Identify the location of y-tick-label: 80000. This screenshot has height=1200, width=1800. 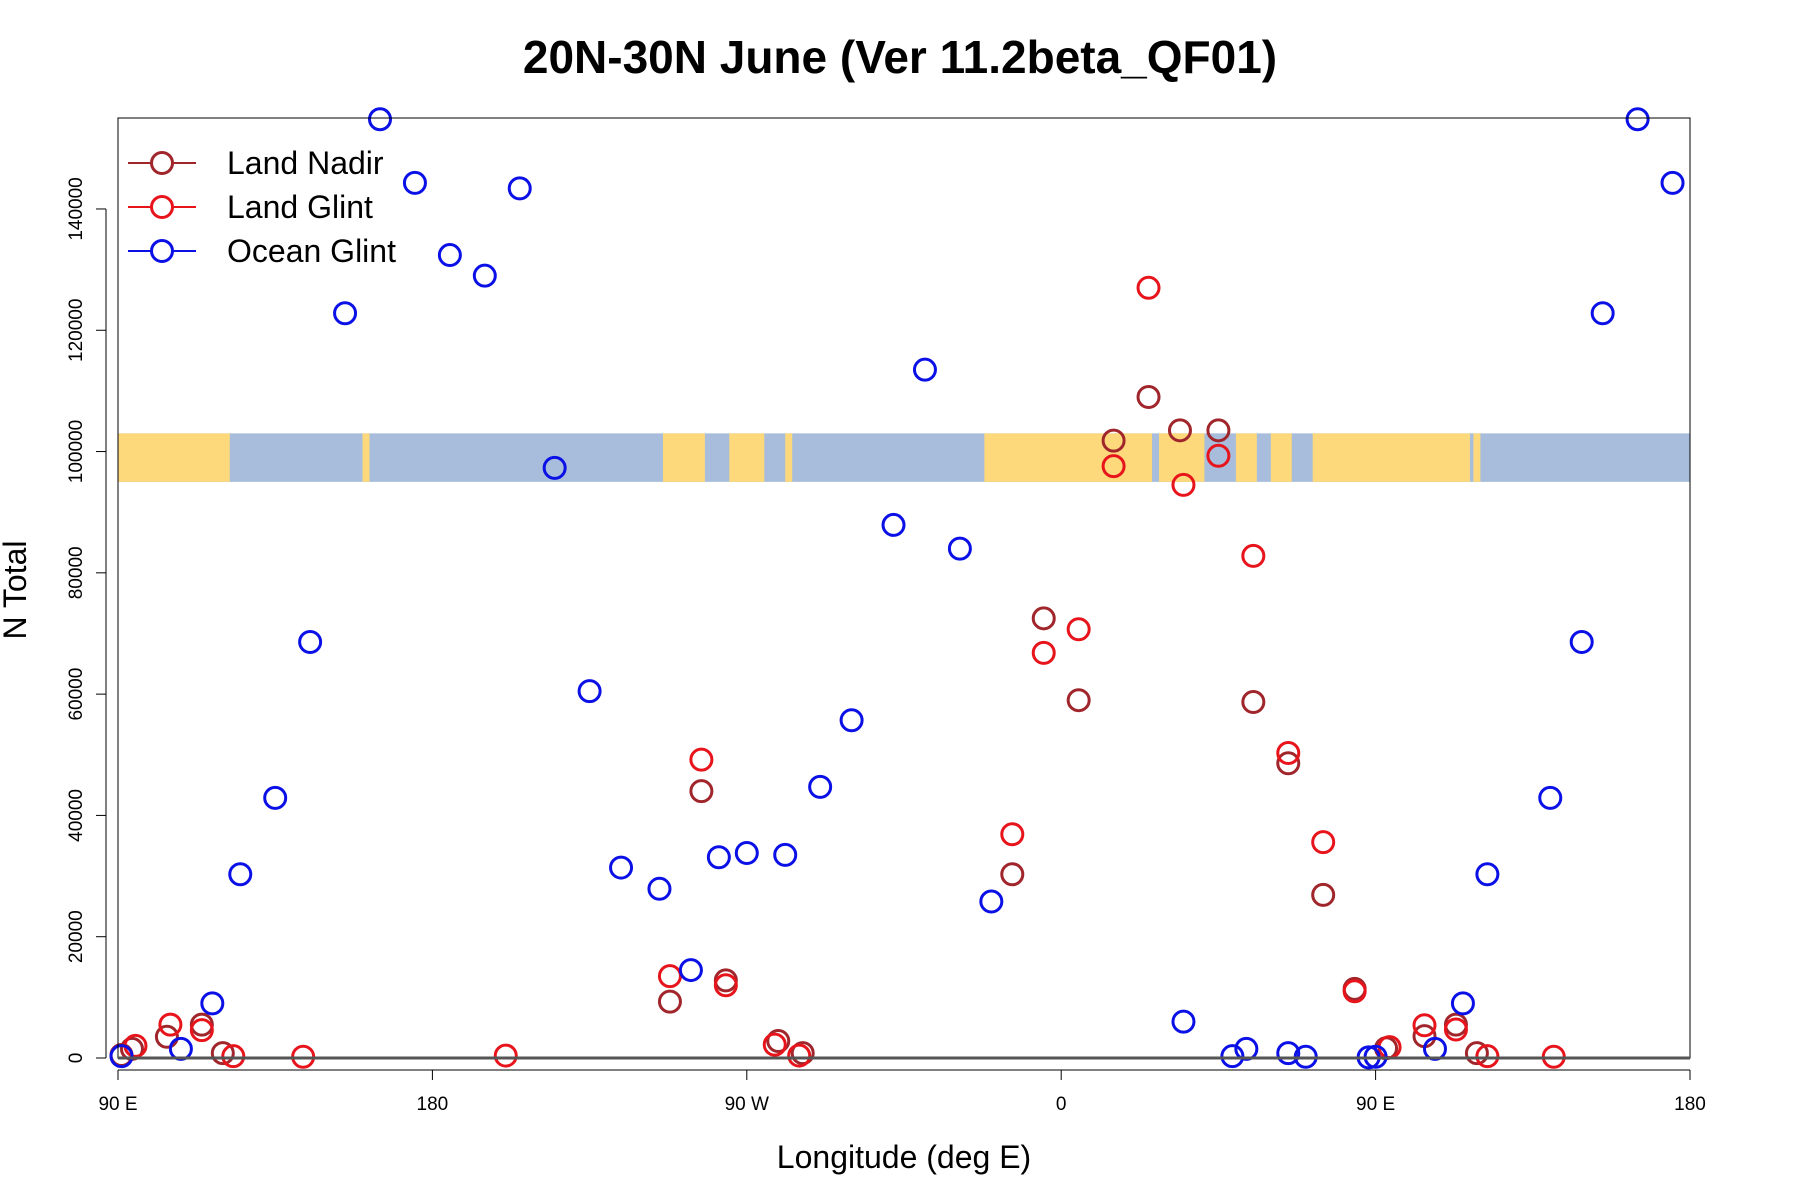
(76, 572).